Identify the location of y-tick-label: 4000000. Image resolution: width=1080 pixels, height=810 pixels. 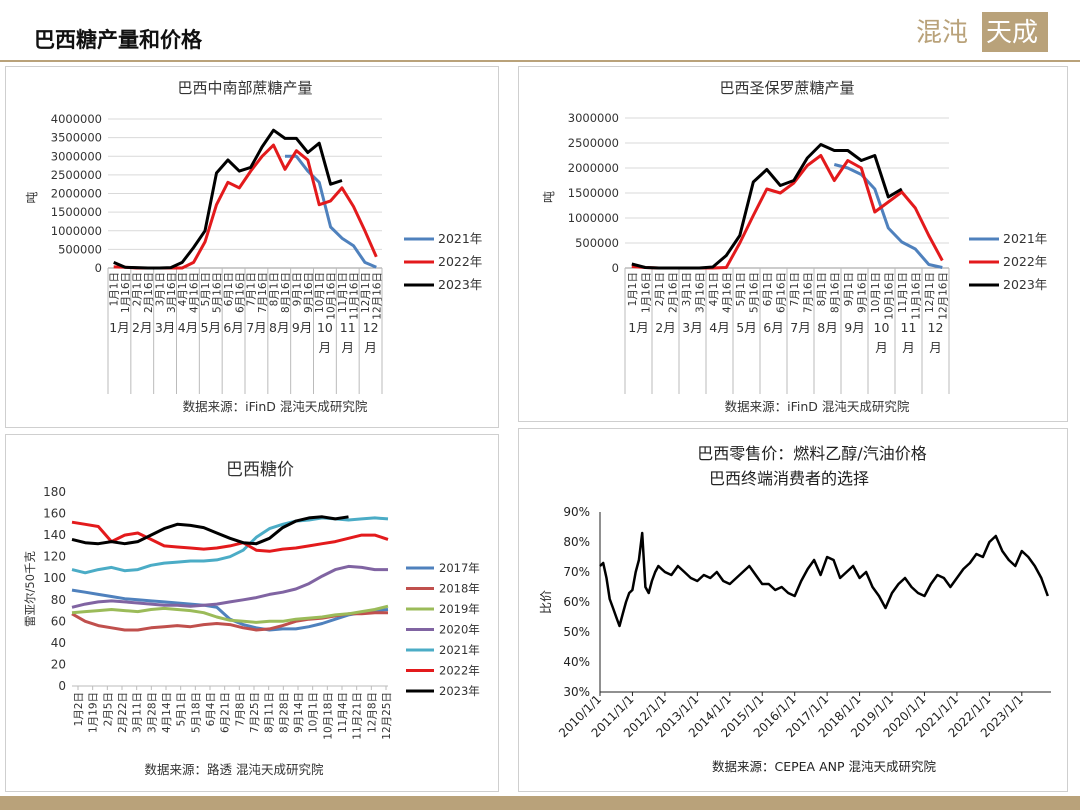
(76, 119).